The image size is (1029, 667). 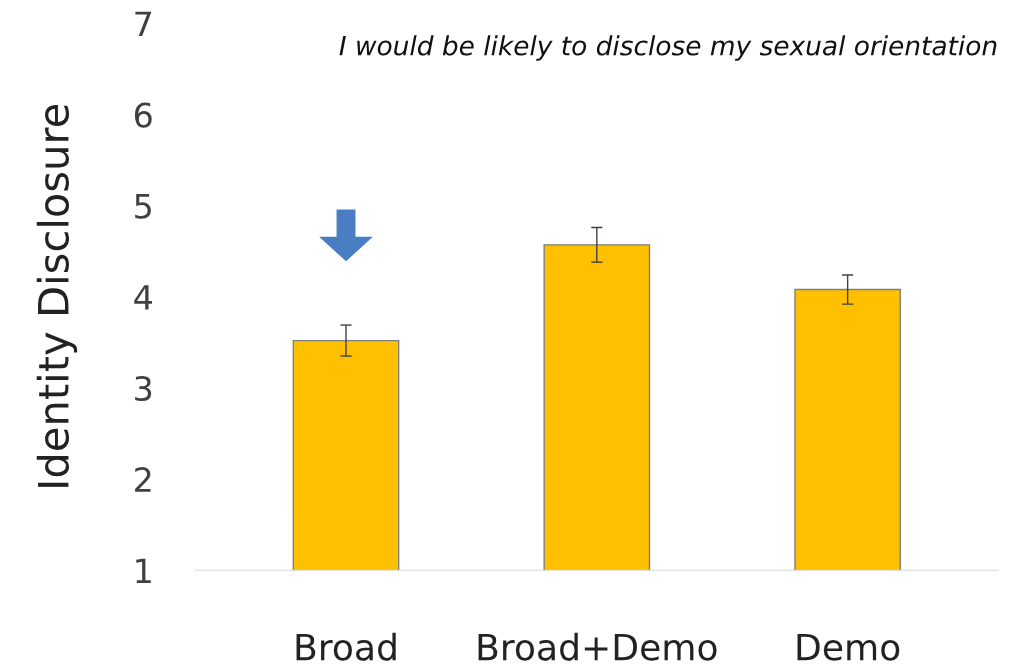 What do you see at coordinates (143, 206) in the screenshot?
I see `y-tick-label: 5` at bounding box center [143, 206].